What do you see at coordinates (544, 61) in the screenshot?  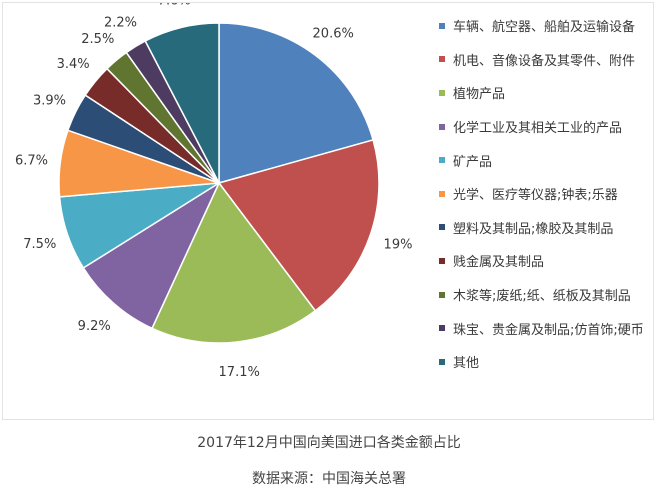 I see `legend-label: 机电、音像设备及其零件、附件` at bounding box center [544, 61].